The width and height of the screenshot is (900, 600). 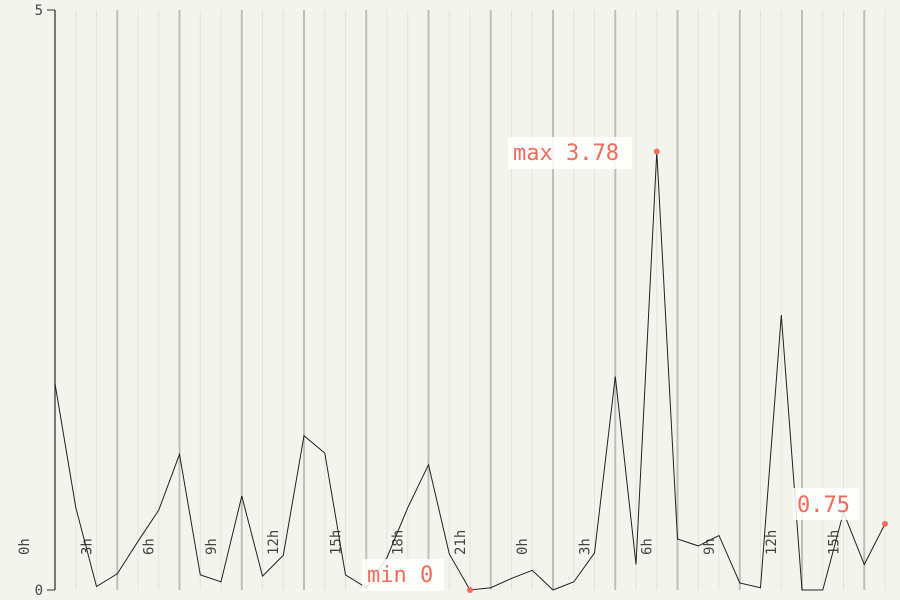 What do you see at coordinates (212, 546) in the screenshot?
I see `x-tick-label: 9h` at bounding box center [212, 546].